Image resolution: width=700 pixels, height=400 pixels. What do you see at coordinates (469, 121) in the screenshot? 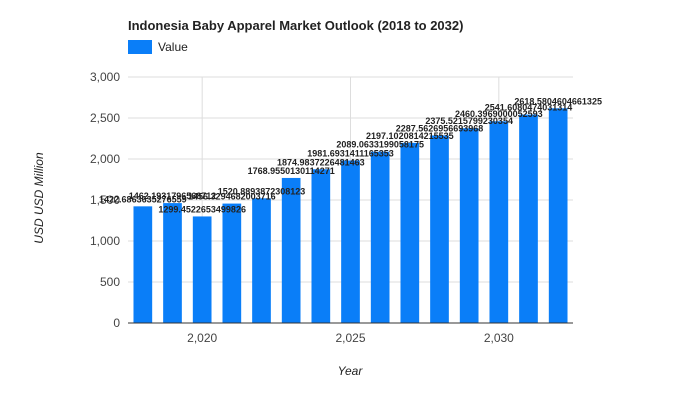
I see `data-label: 2375.5215799230354` at bounding box center [469, 121].